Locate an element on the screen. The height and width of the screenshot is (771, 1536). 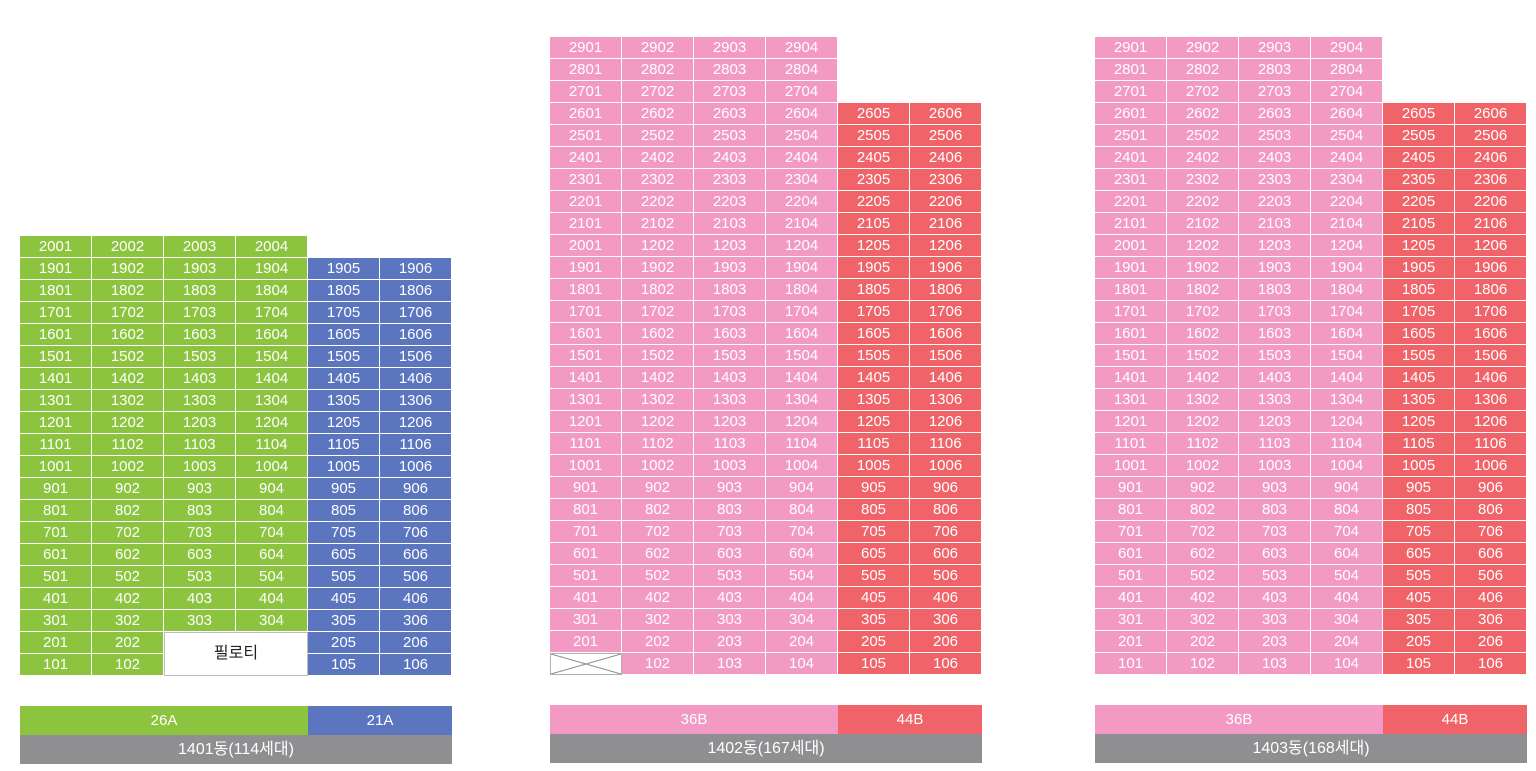
unit-cell: 1204 is located at coordinates (1347, 246).